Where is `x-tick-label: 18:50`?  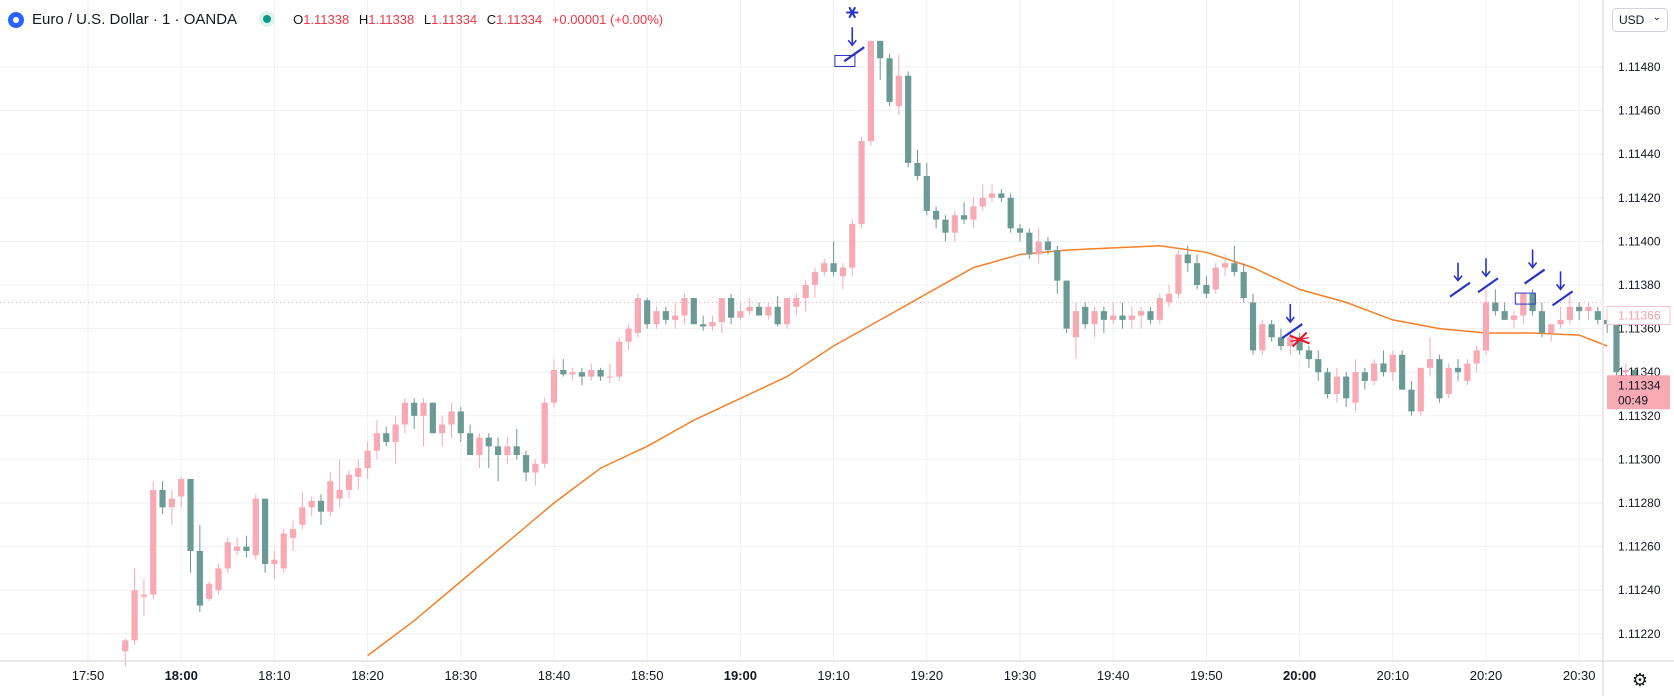 x-tick-label: 18:50 is located at coordinates (647, 675).